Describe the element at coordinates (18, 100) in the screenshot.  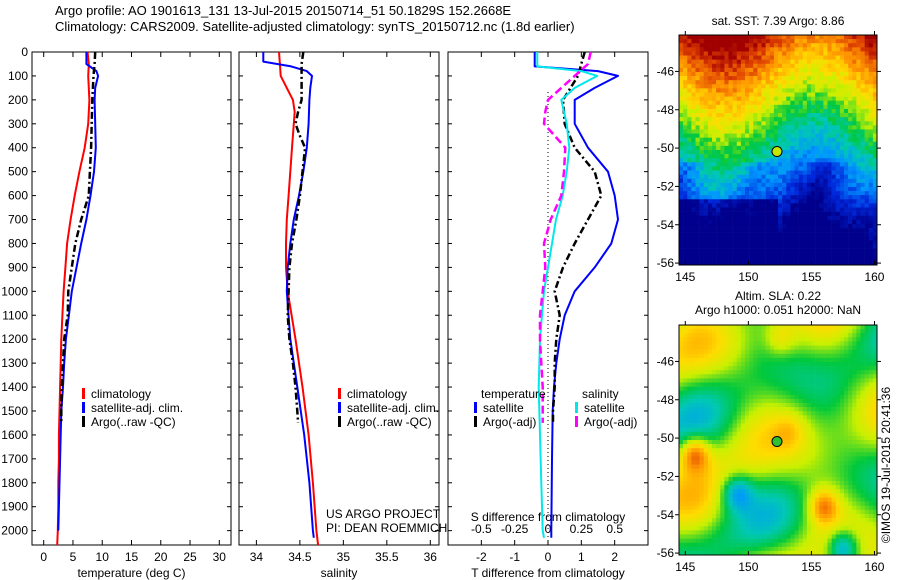
I see `y-tick-label: 200` at that location.